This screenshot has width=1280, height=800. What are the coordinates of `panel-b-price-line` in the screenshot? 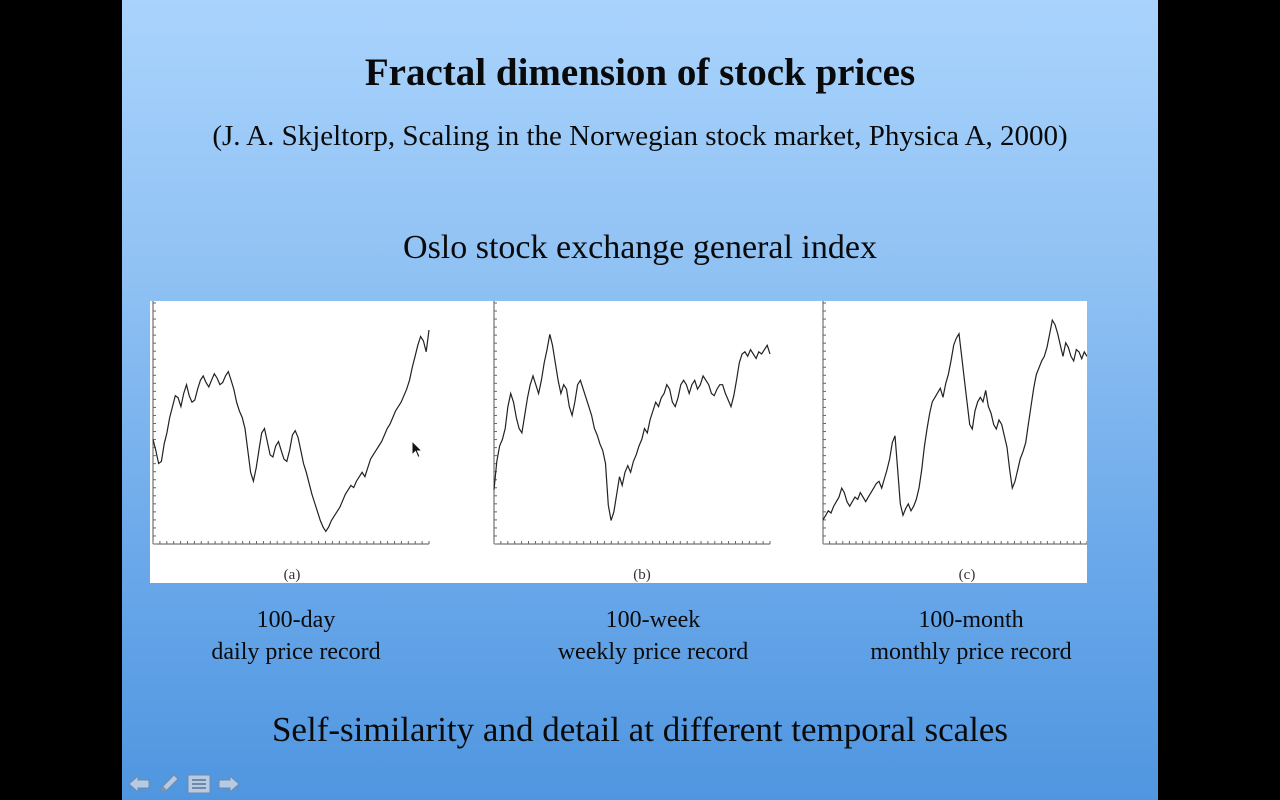 It's located at (632, 427).